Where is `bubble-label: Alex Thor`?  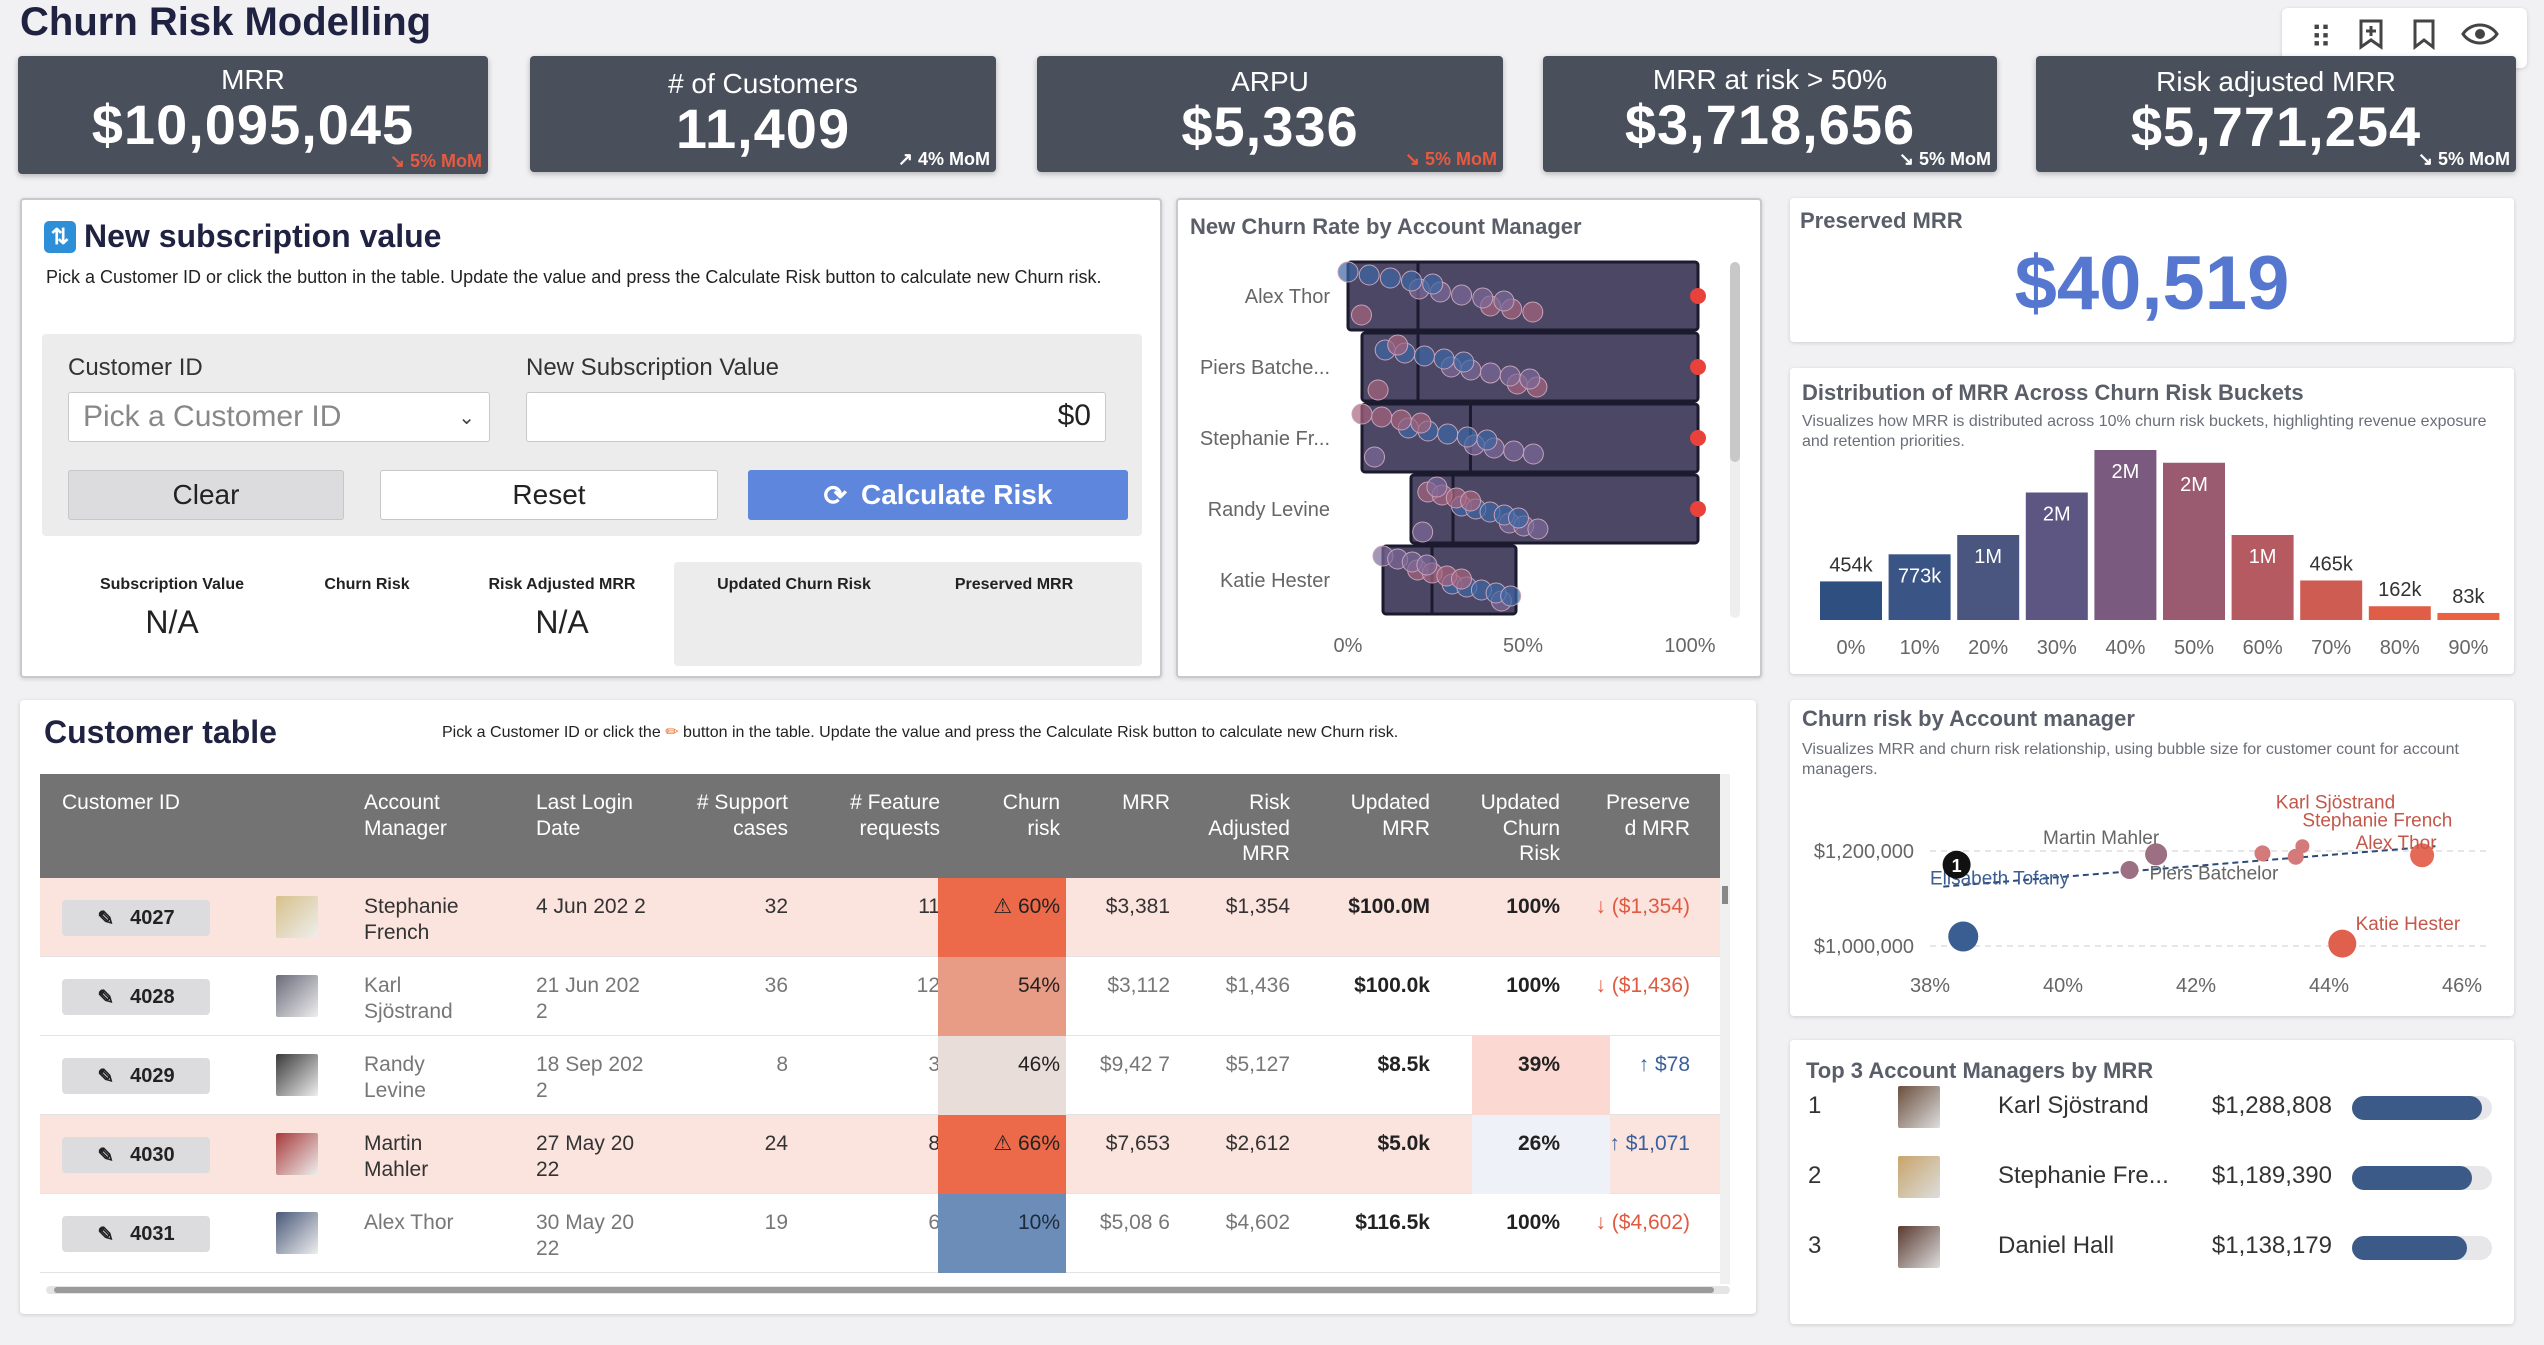 bubble-label: Alex Thor is located at coordinates (2397, 843).